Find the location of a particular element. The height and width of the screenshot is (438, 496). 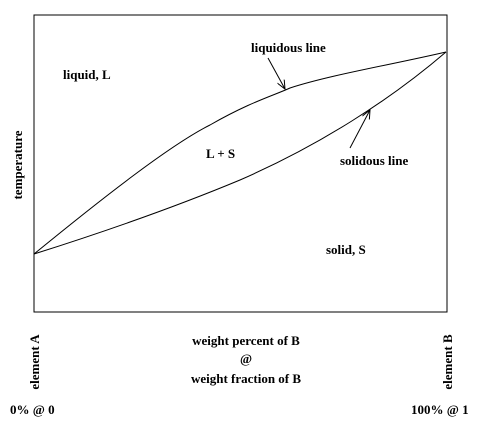

region-liquid-label: liquid, L is located at coordinates (87, 74).